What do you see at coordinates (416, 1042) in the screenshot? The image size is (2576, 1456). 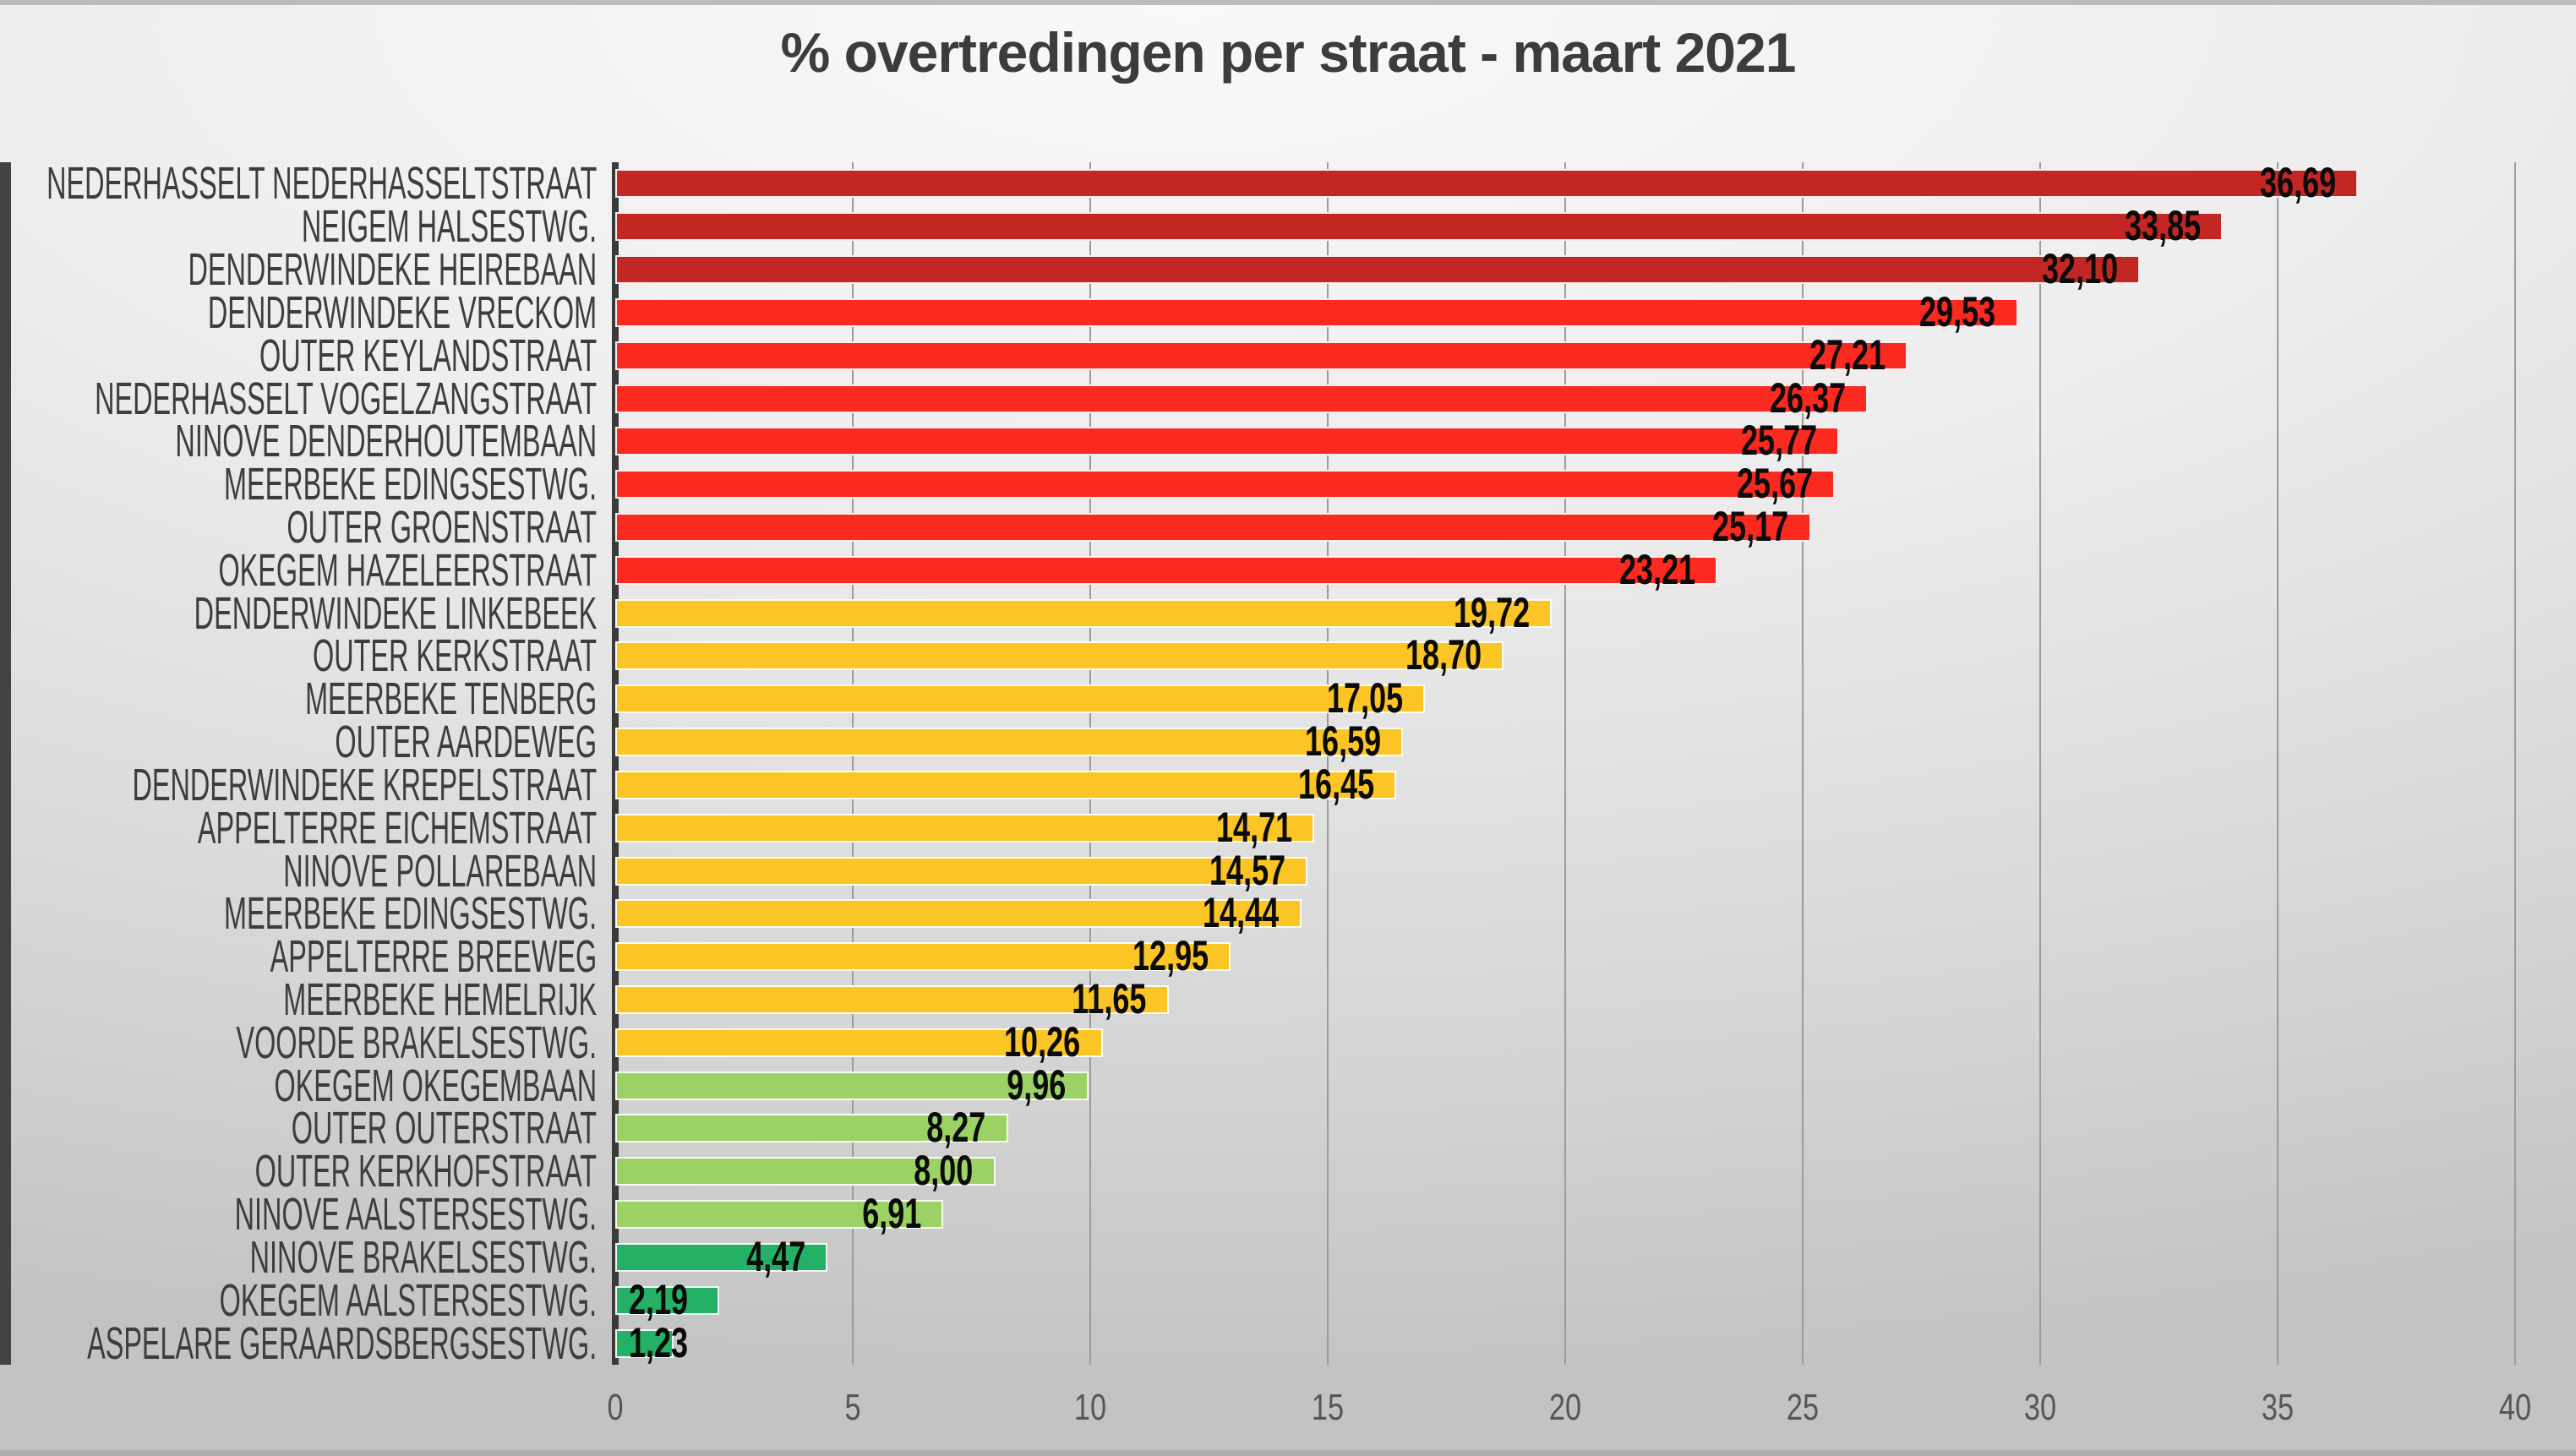 I see `category-label: VOORDE BRAKELSESTWG.` at bounding box center [416, 1042].